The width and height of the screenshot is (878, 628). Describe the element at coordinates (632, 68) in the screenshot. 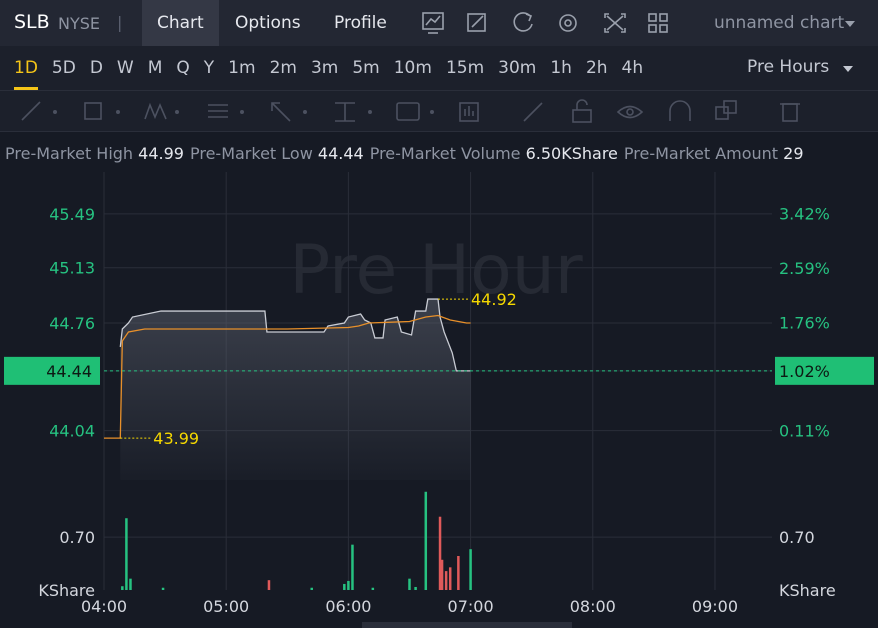

I see `timeframe: 4h` at that location.